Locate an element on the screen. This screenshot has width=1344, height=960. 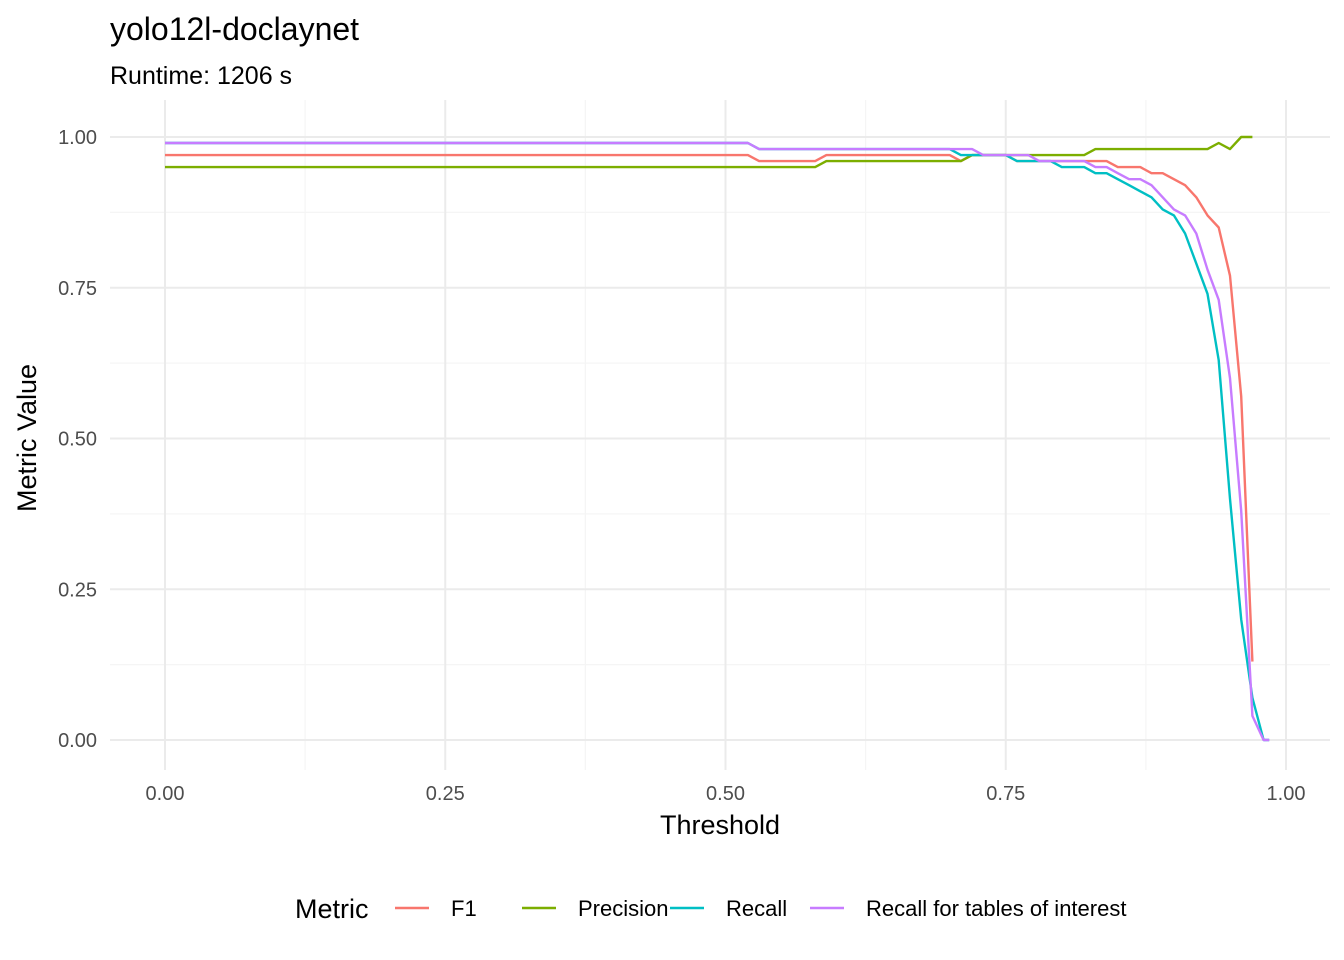
legend-label: Precision is located at coordinates (623, 908).